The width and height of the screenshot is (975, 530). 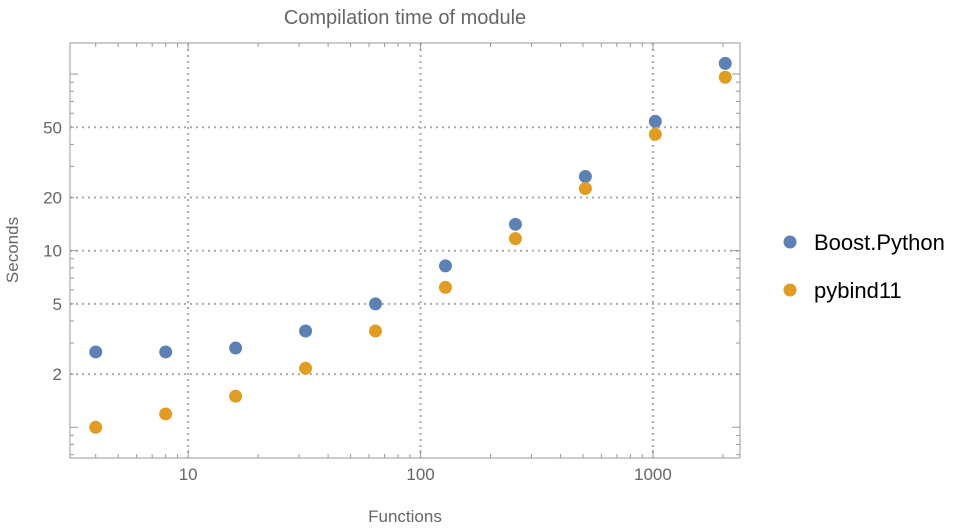 What do you see at coordinates (12, 250) in the screenshot?
I see `y-axis-label: Seconds` at bounding box center [12, 250].